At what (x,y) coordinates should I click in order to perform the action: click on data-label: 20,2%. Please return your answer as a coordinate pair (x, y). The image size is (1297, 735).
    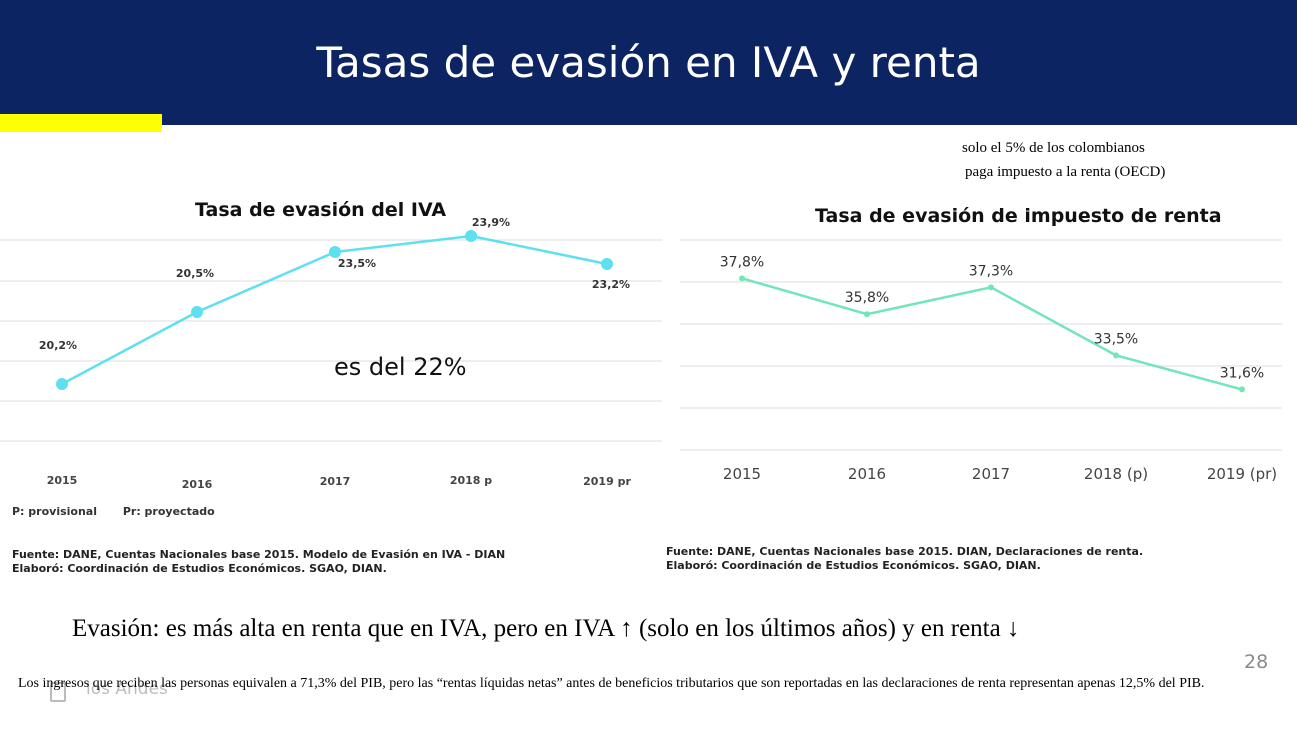
    Looking at the image, I should click on (58, 345).